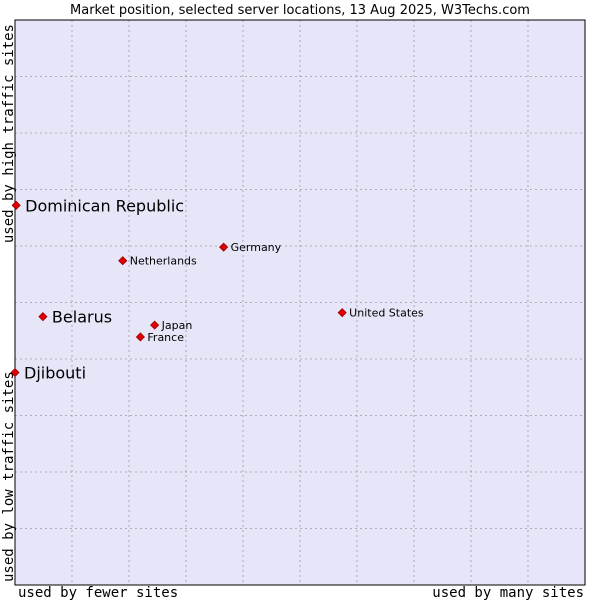 The width and height of the screenshot is (600, 600). Describe the element at coordinates (256, 247) in the screenshot. I see `point-label-germany: Germany` at that location.